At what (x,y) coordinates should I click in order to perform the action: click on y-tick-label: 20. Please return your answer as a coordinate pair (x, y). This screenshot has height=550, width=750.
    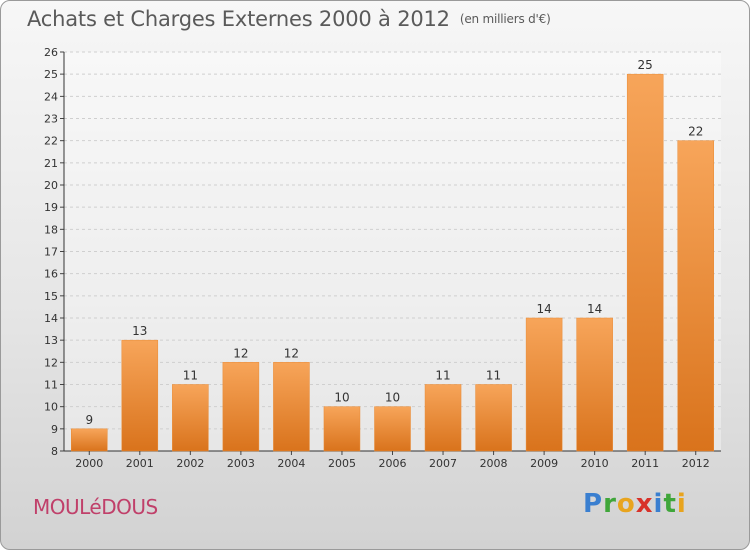
    Looking at the image, I should click on (51, 185).